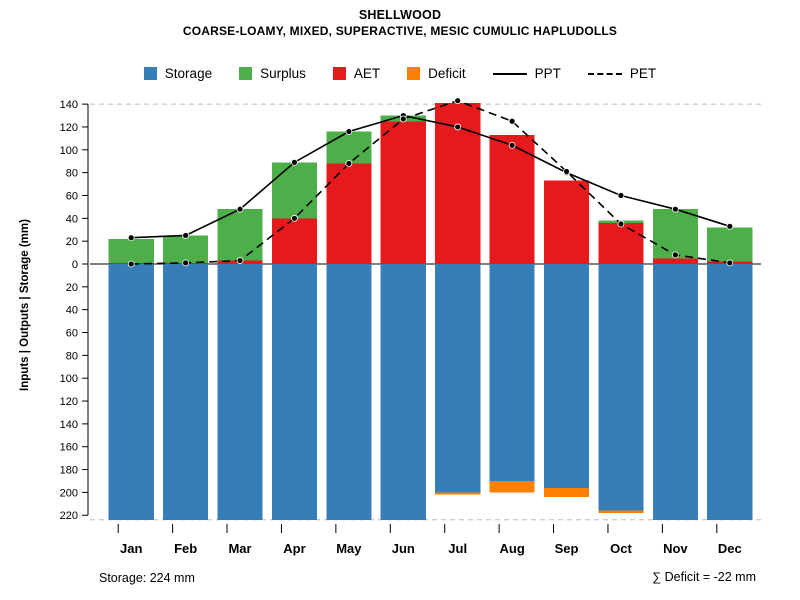 Image resolution: width=800 pixels, height=600 pixels. I want to click on x-tick-label: Aug, so click(511, 548).